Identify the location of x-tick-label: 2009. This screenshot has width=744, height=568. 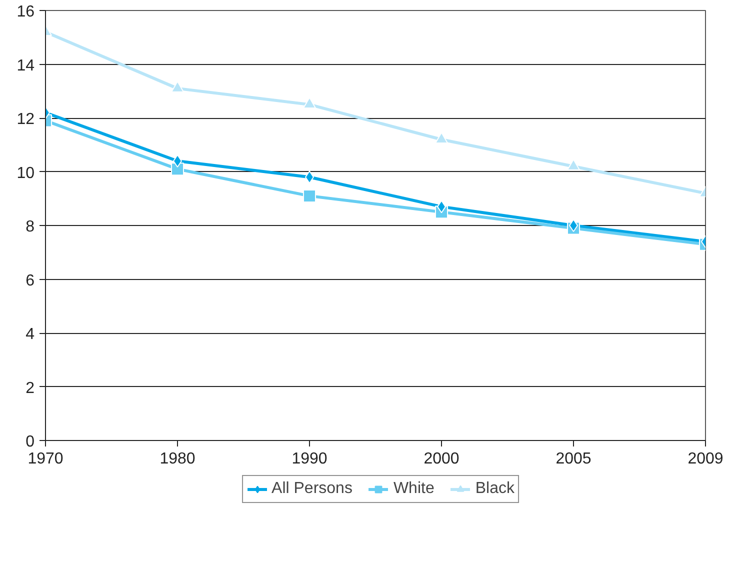
(706, 459).